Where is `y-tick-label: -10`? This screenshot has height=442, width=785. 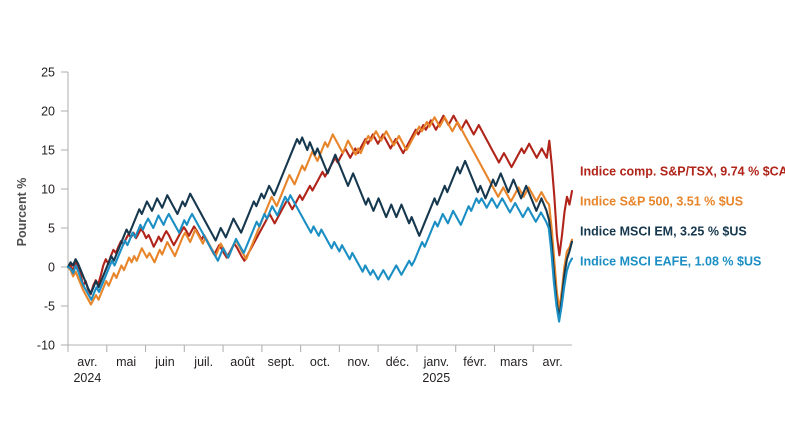 y-tick-label: -10 is located at coordinates (46, 346).